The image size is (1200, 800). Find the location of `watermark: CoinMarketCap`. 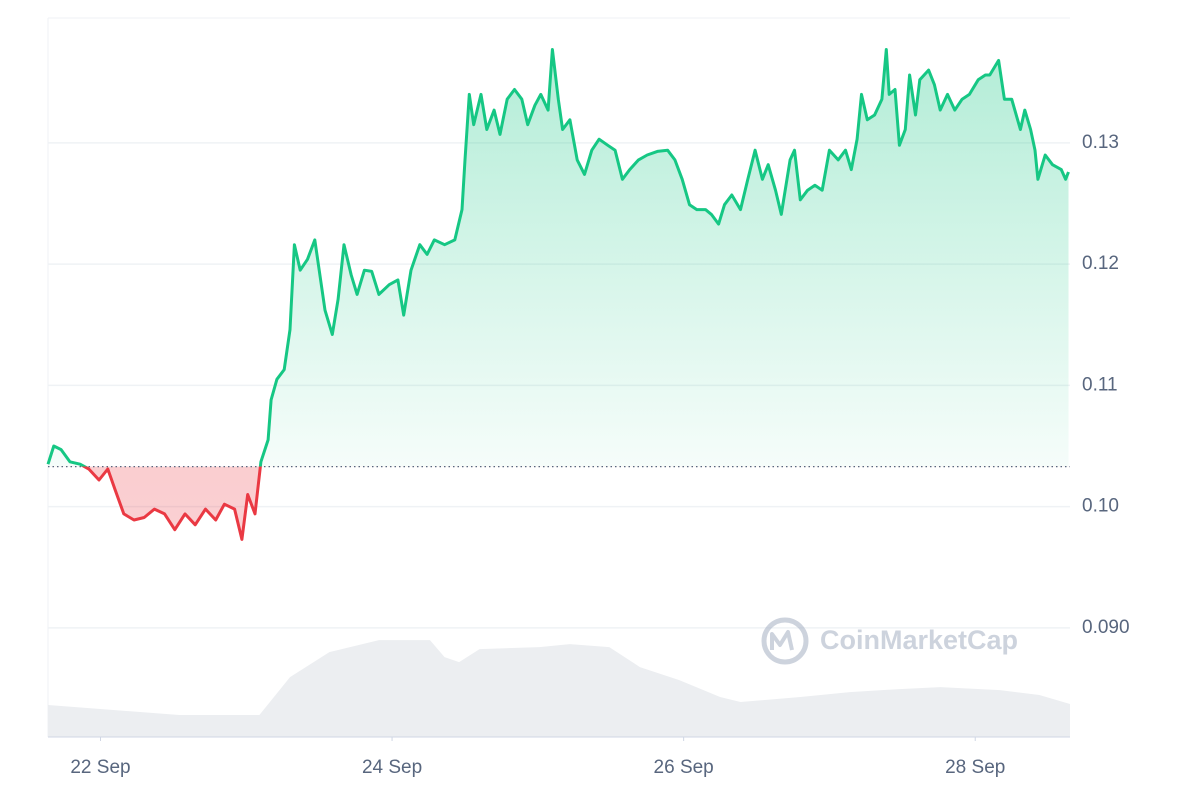

watermark: CoinMarketCap is located at coordinates (889, 641).